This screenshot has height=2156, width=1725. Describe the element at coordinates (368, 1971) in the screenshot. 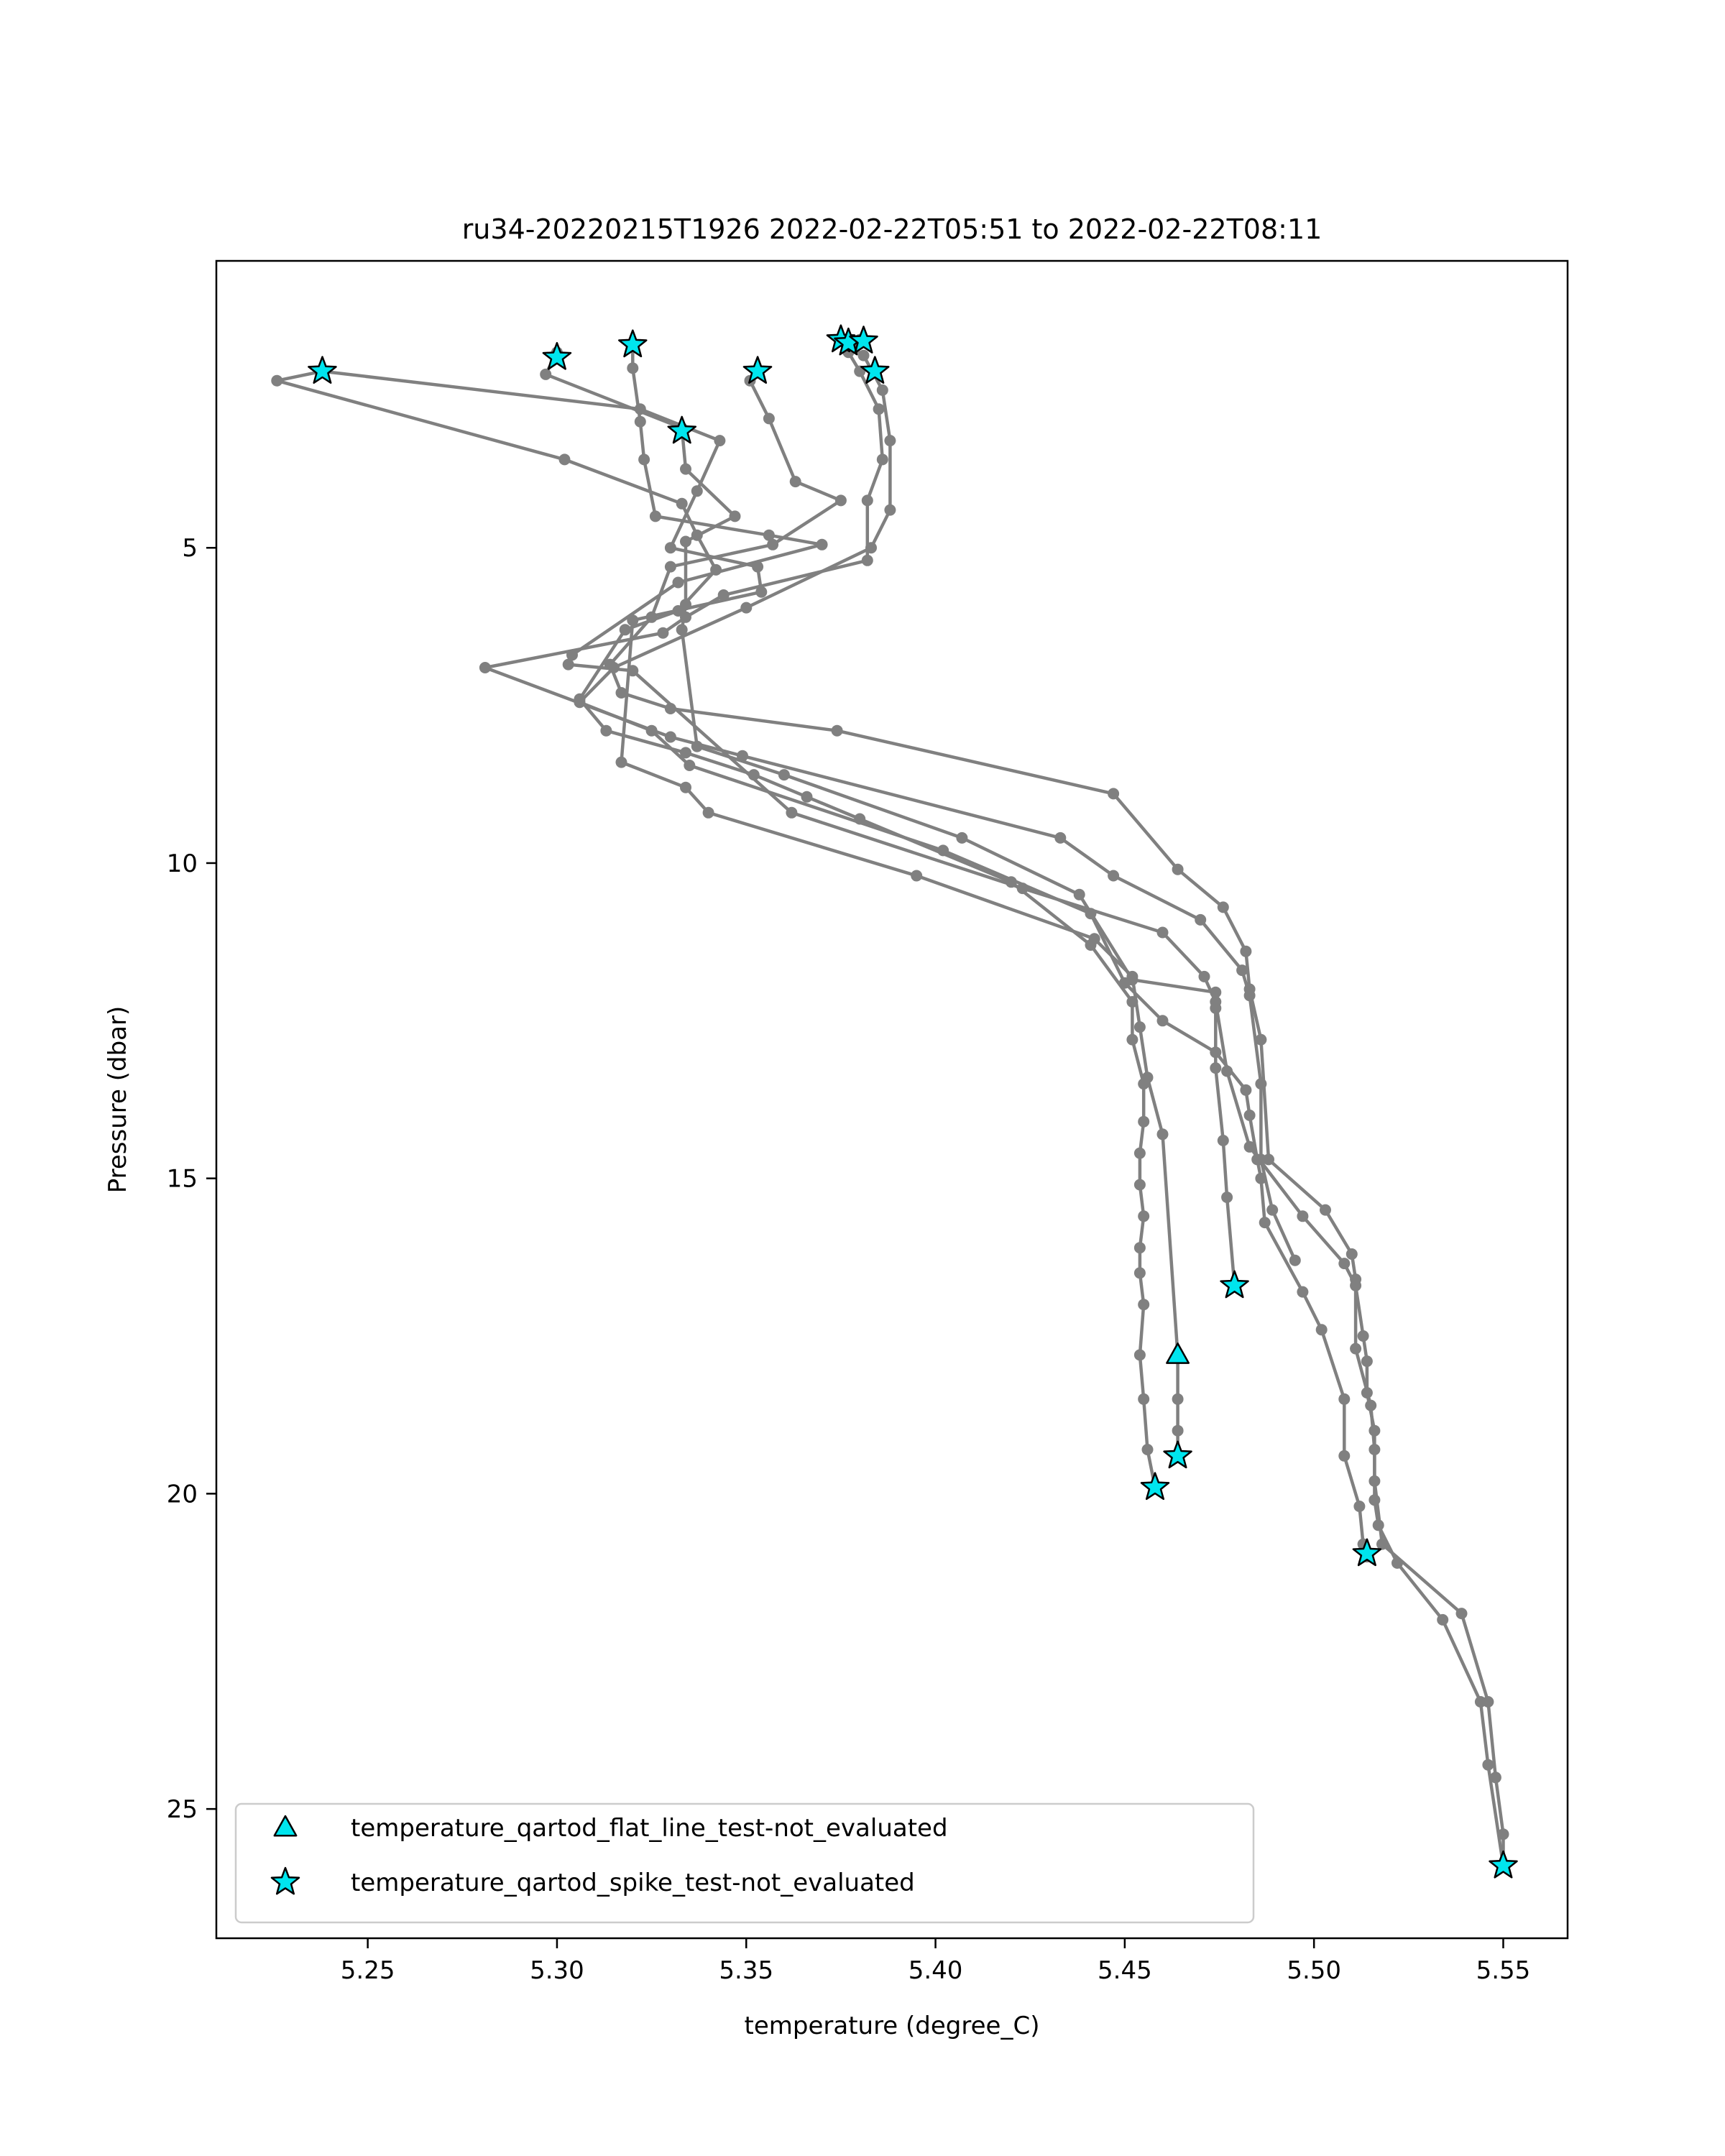

I see `x-tick-label: 5.25` at that location.